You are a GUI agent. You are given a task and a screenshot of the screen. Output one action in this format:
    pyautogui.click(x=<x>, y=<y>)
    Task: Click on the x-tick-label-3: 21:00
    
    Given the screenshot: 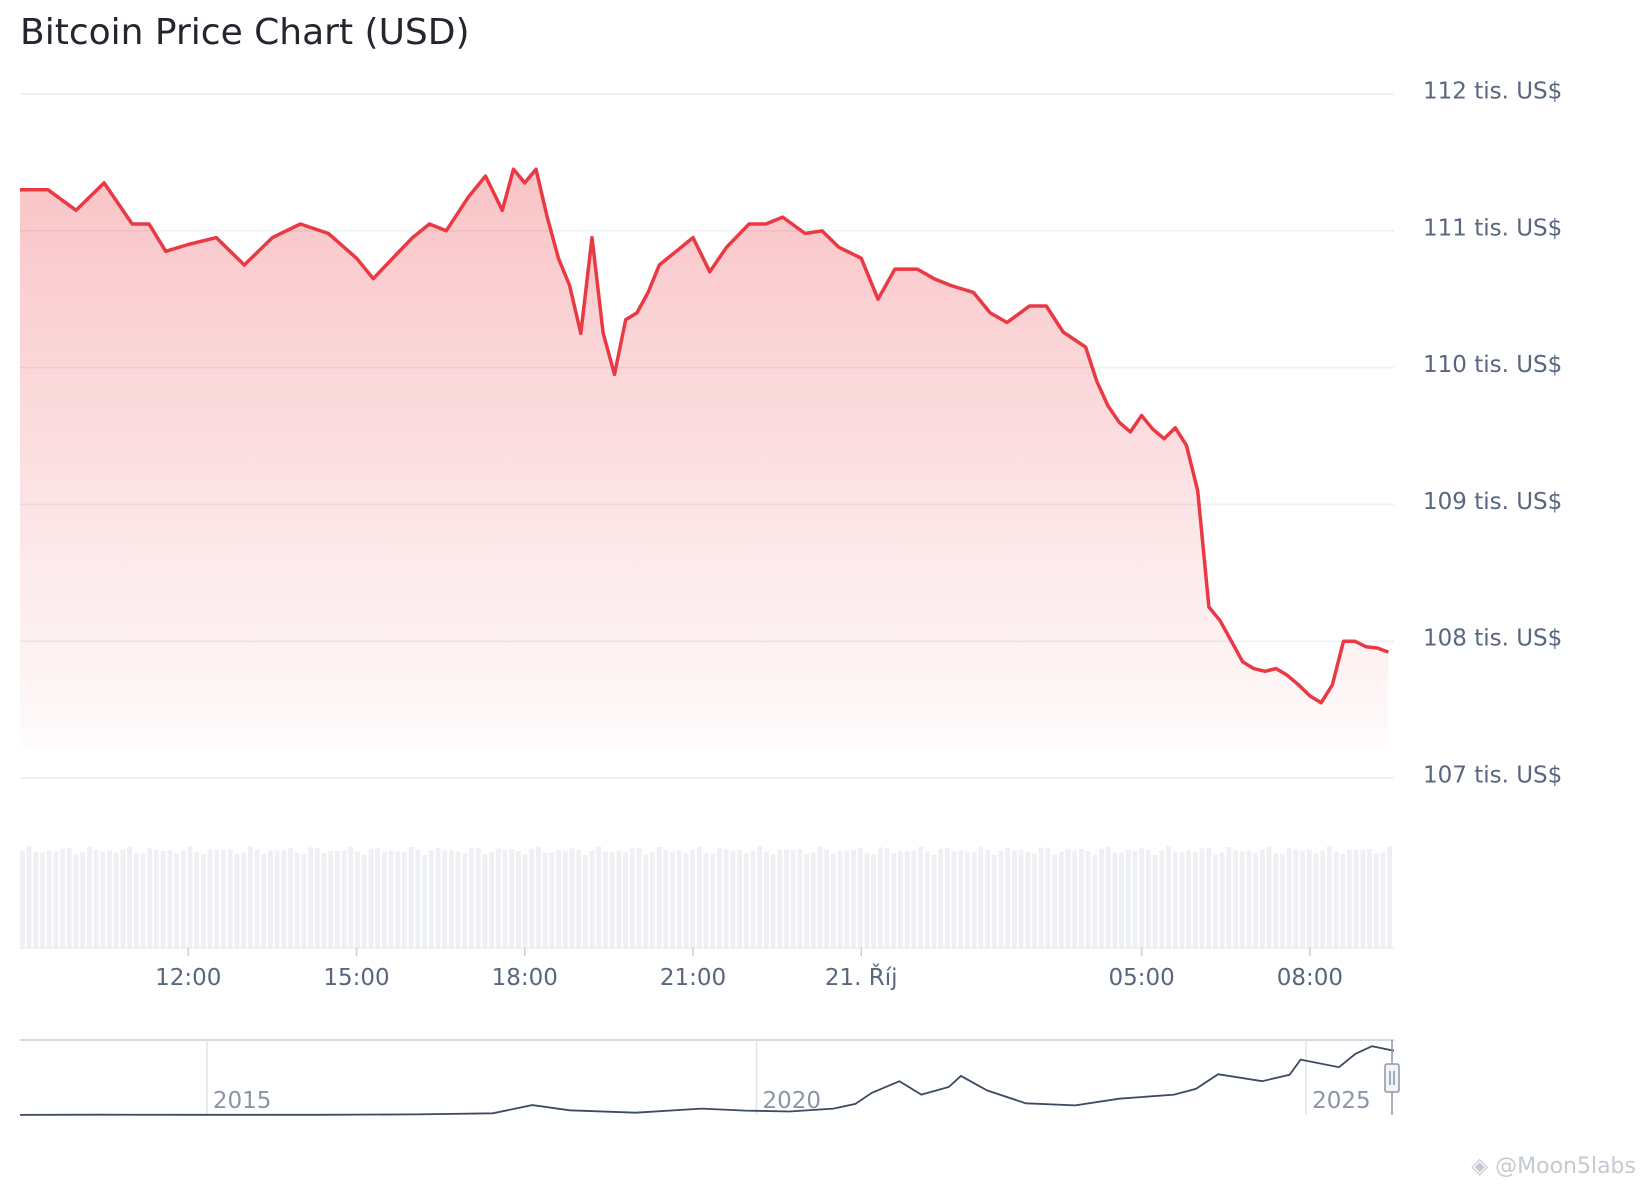 What is the action you would take?
    pyautogui.click(x=693, y=978)
    